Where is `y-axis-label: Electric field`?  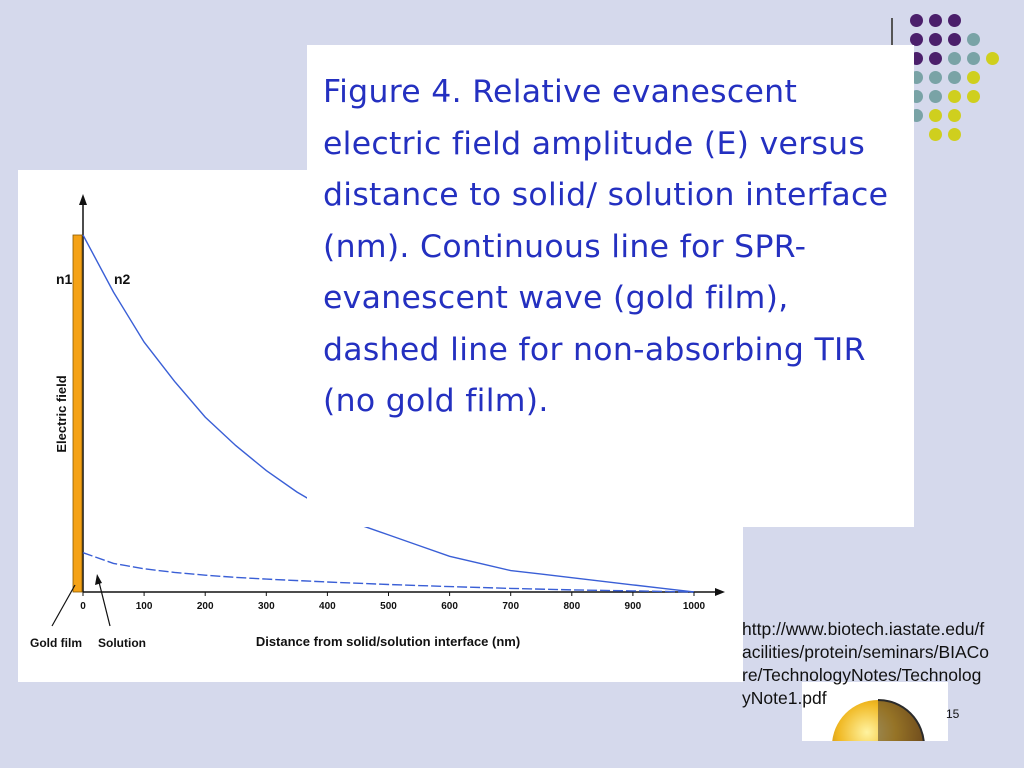 y-axis-label: Electric field is located at coordinates (61, 413).